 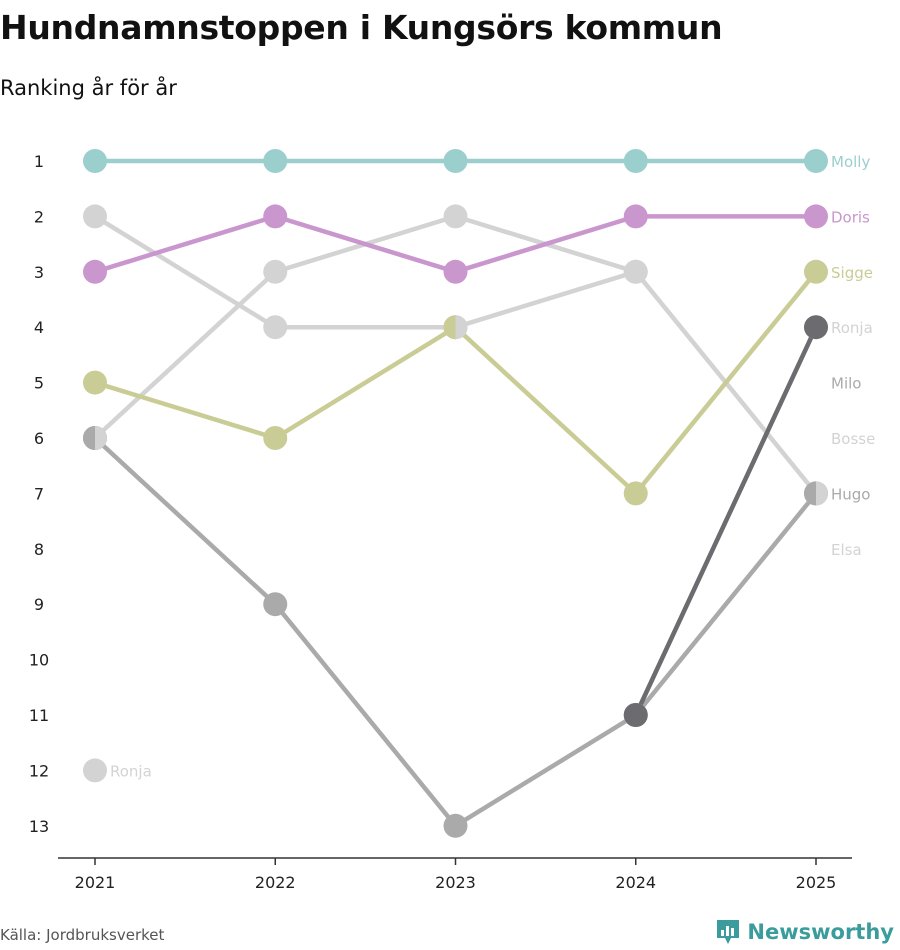 What do you see at coordinates (39, 715) in the screenshot?
I see `y-tick-label: 11` at bounding box center [39, 715].